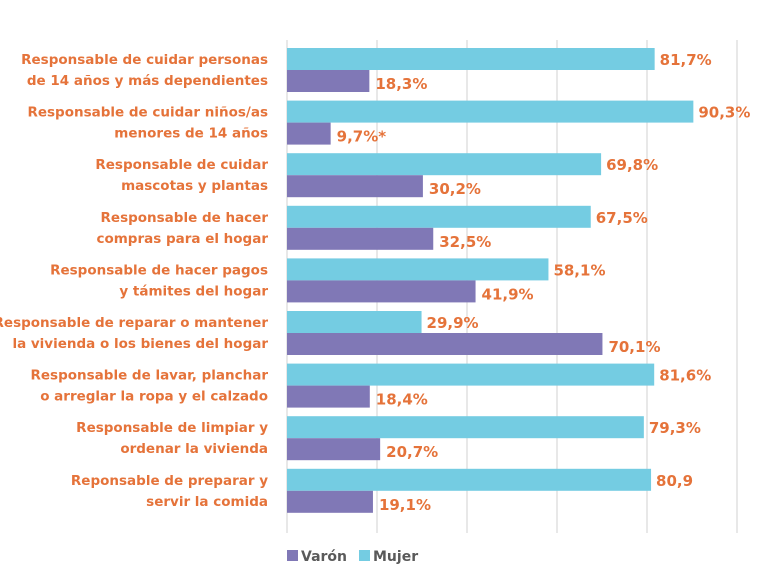 The image size is (760, 578). What do you see at coordinates (292, 555) in the screenshot?
I see `legend-swatch-varon` at bounding box center [292, 555].